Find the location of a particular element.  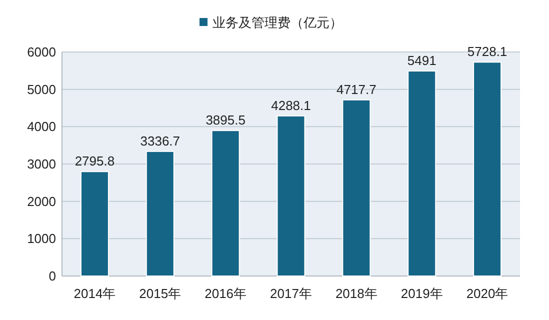

y-tick-label: 0 is located at coordinates (52, 276).